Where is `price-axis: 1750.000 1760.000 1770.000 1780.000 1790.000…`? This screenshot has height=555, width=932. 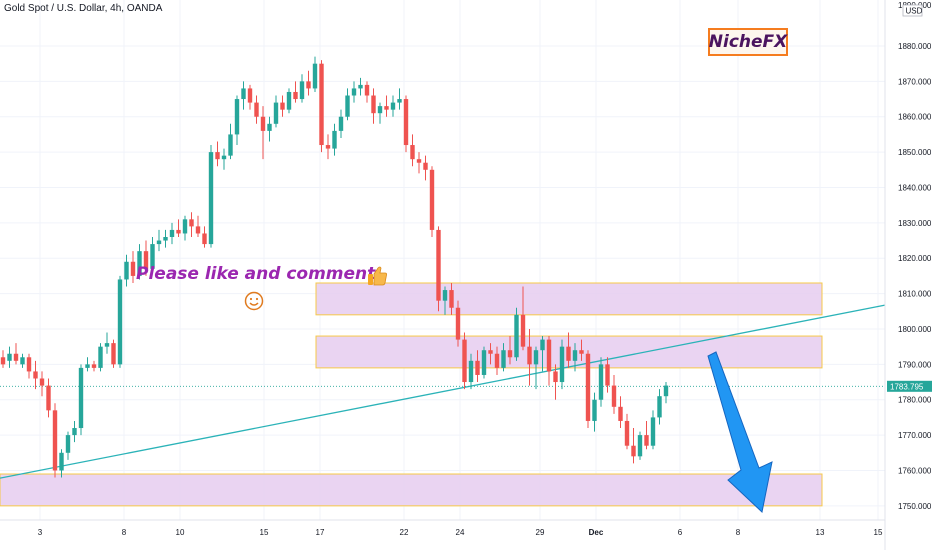
price-axis: 1750.000 1760.000 1770.000 1780.000 1790.000… is located at coordinates (915, 256).